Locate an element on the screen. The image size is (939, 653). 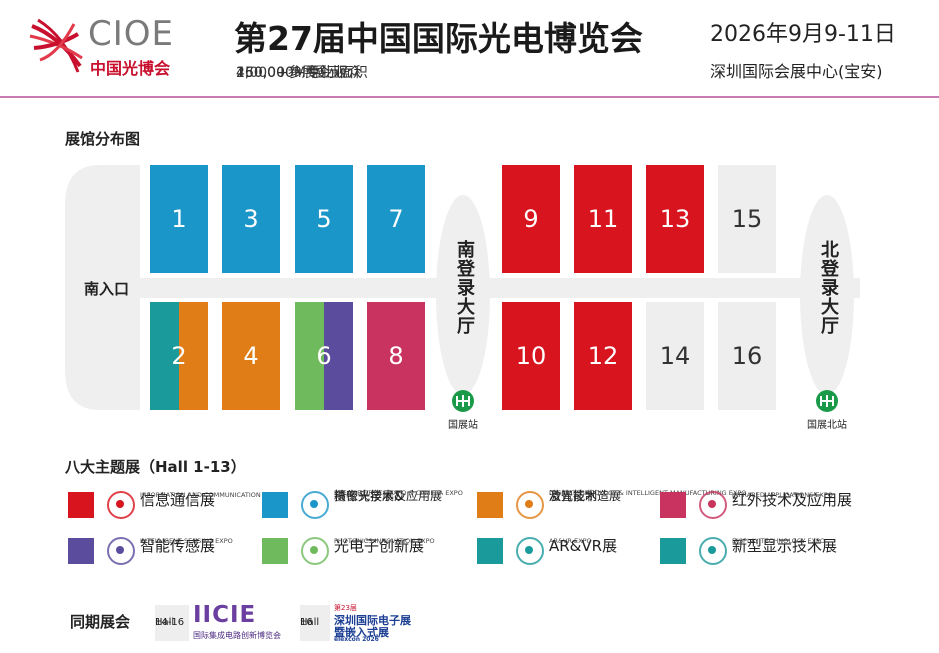
hall-label: 6 is located at coordinates (324, 356).